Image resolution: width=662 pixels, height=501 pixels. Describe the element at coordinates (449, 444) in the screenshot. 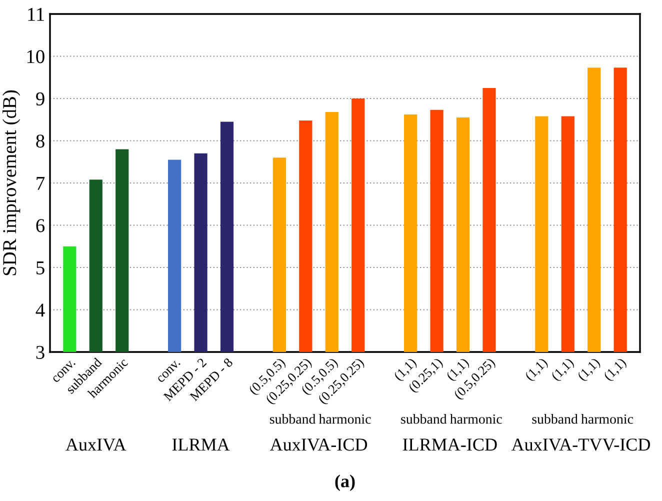

I see `text: ILRMA-ICD` at that location.